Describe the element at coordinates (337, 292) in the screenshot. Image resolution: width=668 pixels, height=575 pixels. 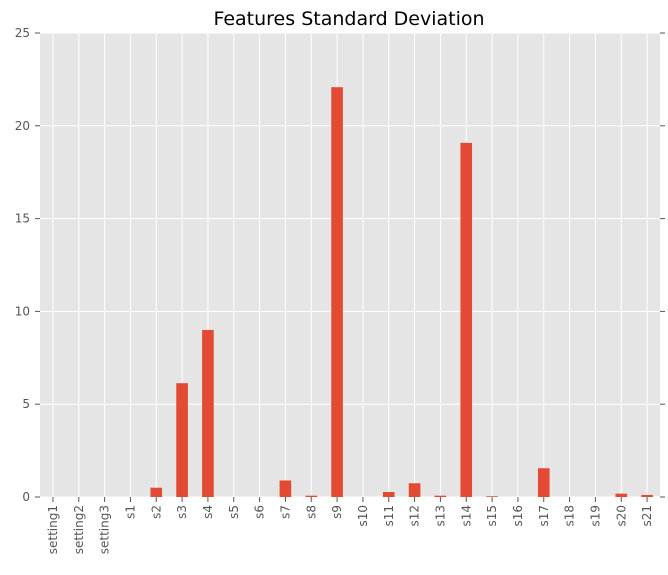
I see `bar-s9` at that location.